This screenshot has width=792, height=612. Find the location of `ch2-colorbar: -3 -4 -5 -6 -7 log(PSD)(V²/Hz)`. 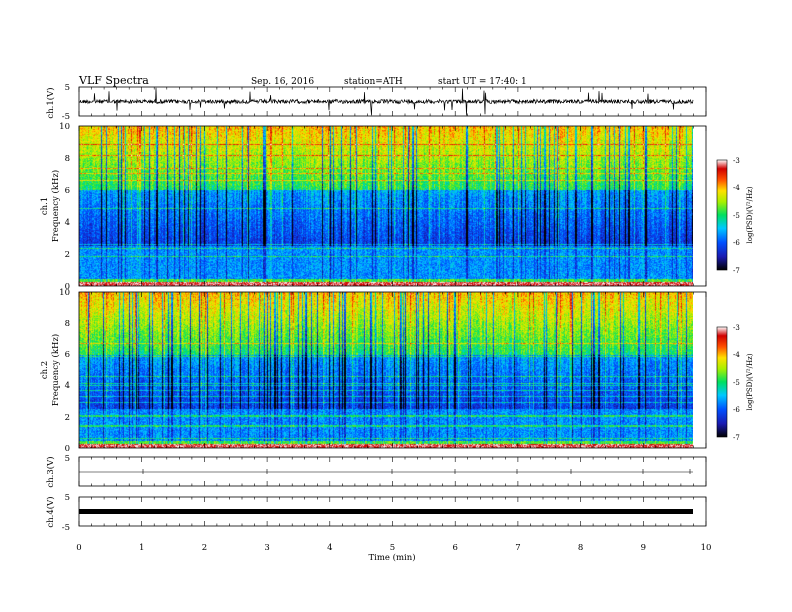

ch2-colorbar: -3 -4 -5 -6 -7 log(PSD)(V²/Hz) is located at coordinates (735, 383).